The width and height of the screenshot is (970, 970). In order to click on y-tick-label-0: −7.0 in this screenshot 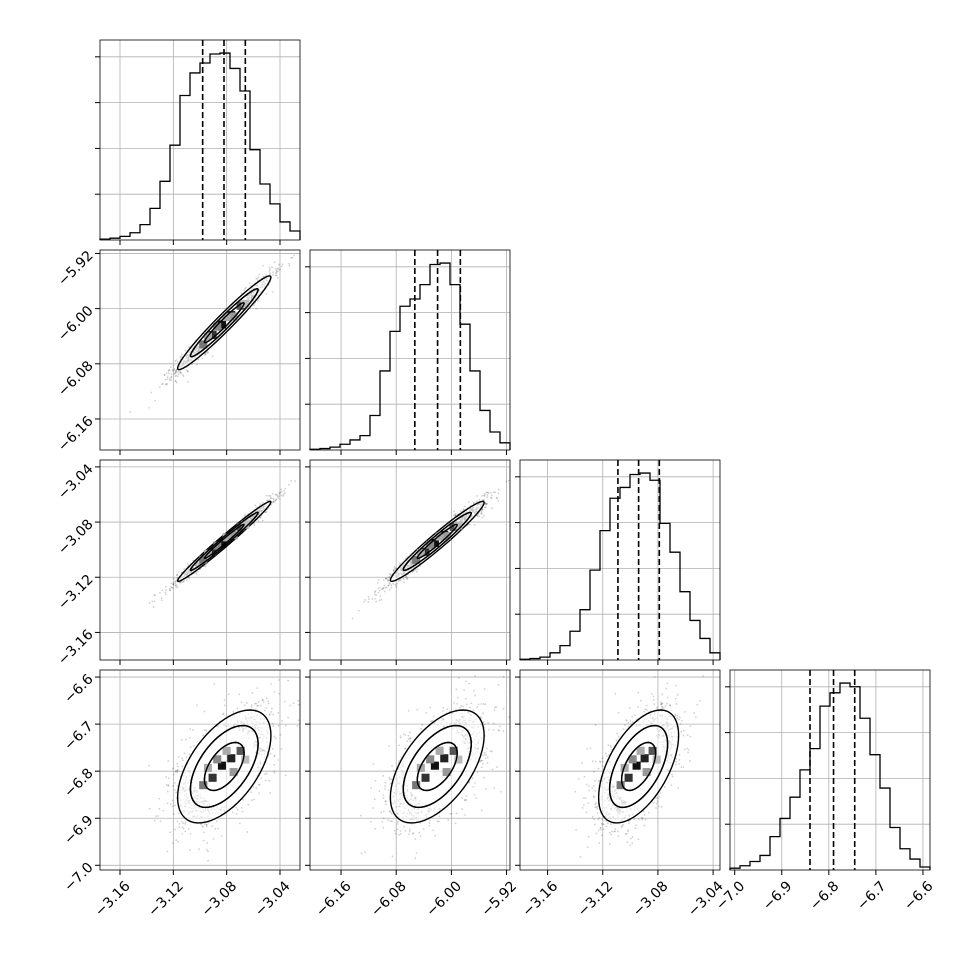, I will do `click(78, 877)`.